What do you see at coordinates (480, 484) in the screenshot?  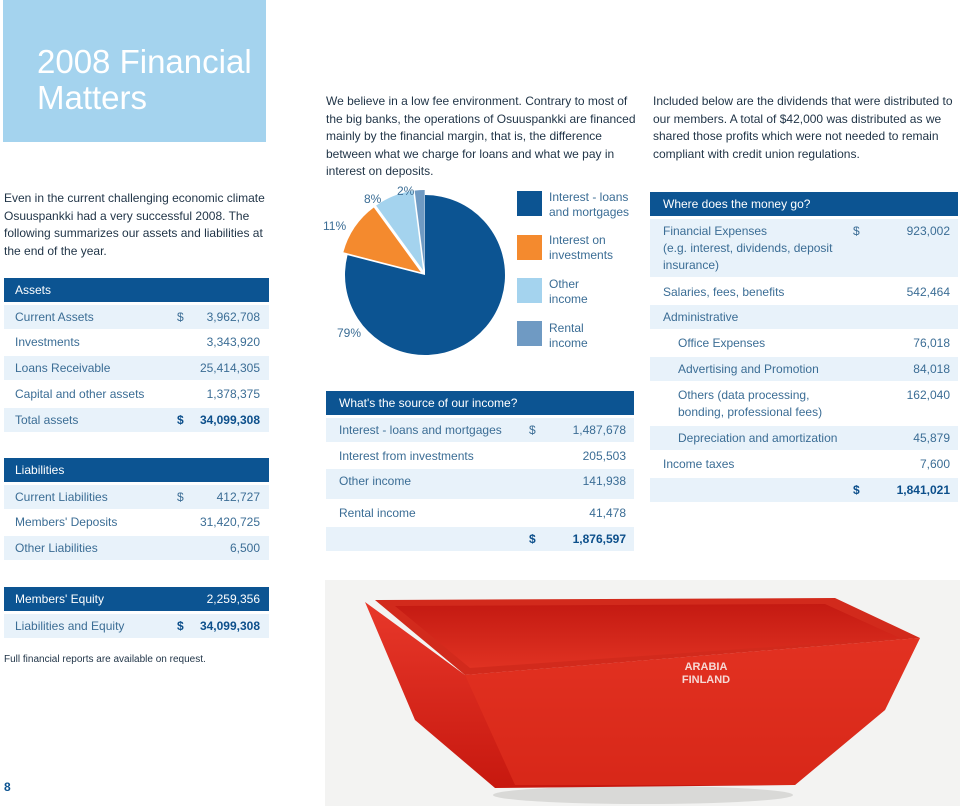 I see `table-row: Other income 141,938` at bounding box center [480, 484].